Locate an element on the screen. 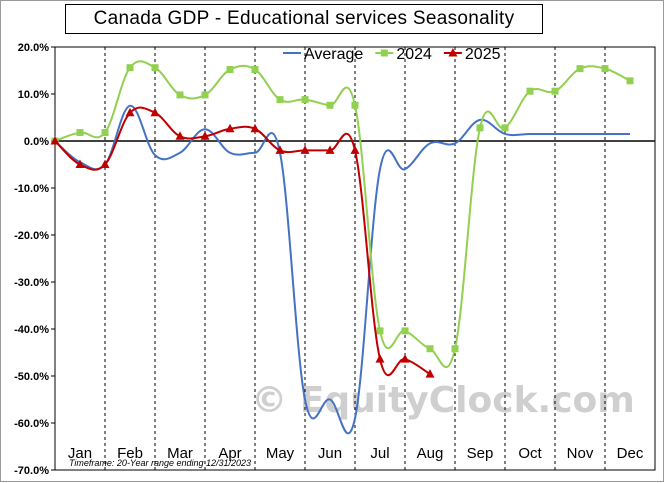 The image size is (664, 483). x-tick-label-aug: Aug is located at coordinates (430, 453).